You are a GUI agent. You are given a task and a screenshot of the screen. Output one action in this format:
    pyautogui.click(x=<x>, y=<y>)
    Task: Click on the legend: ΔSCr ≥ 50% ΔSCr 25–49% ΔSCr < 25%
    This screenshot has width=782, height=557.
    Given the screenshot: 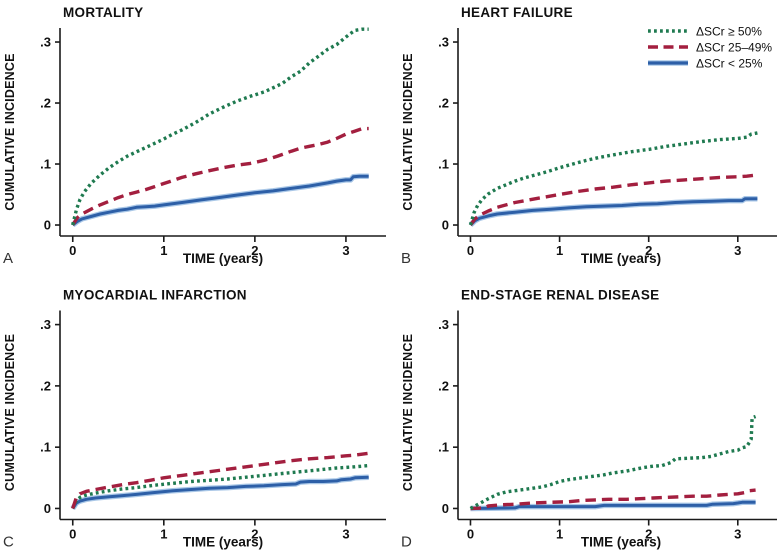 What is the action you would take?
    pyautogui.click(x=710, y=48)
    